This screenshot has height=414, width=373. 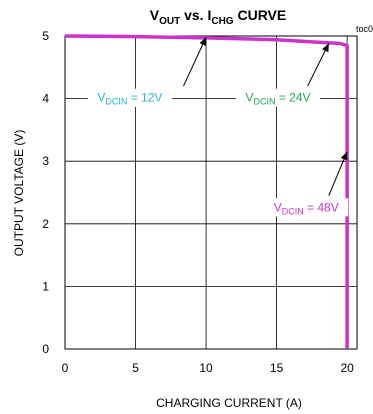 What do you see at coordinates (65, 368) in the screenshot?
I see `x-tick-label: 0` at bounding box center [65, 368].